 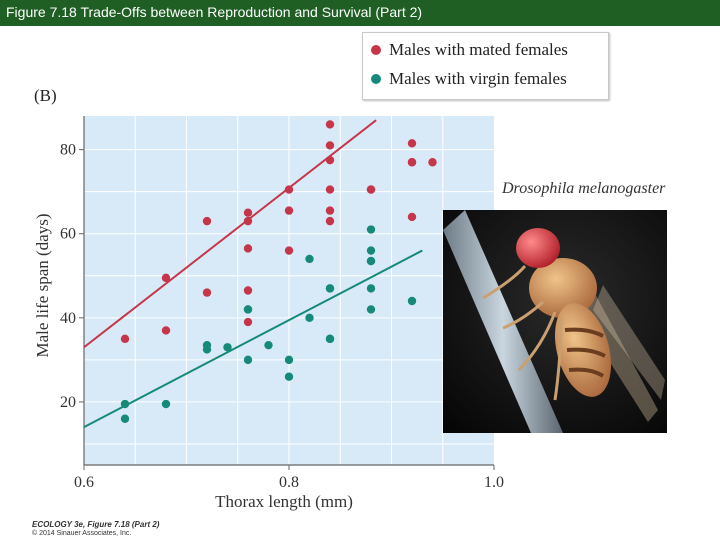 What do you see at coordinates (478, 49) in the screenshot?
I see `legend-label-mated: Males with mated females` at bounding box center [478, 49].